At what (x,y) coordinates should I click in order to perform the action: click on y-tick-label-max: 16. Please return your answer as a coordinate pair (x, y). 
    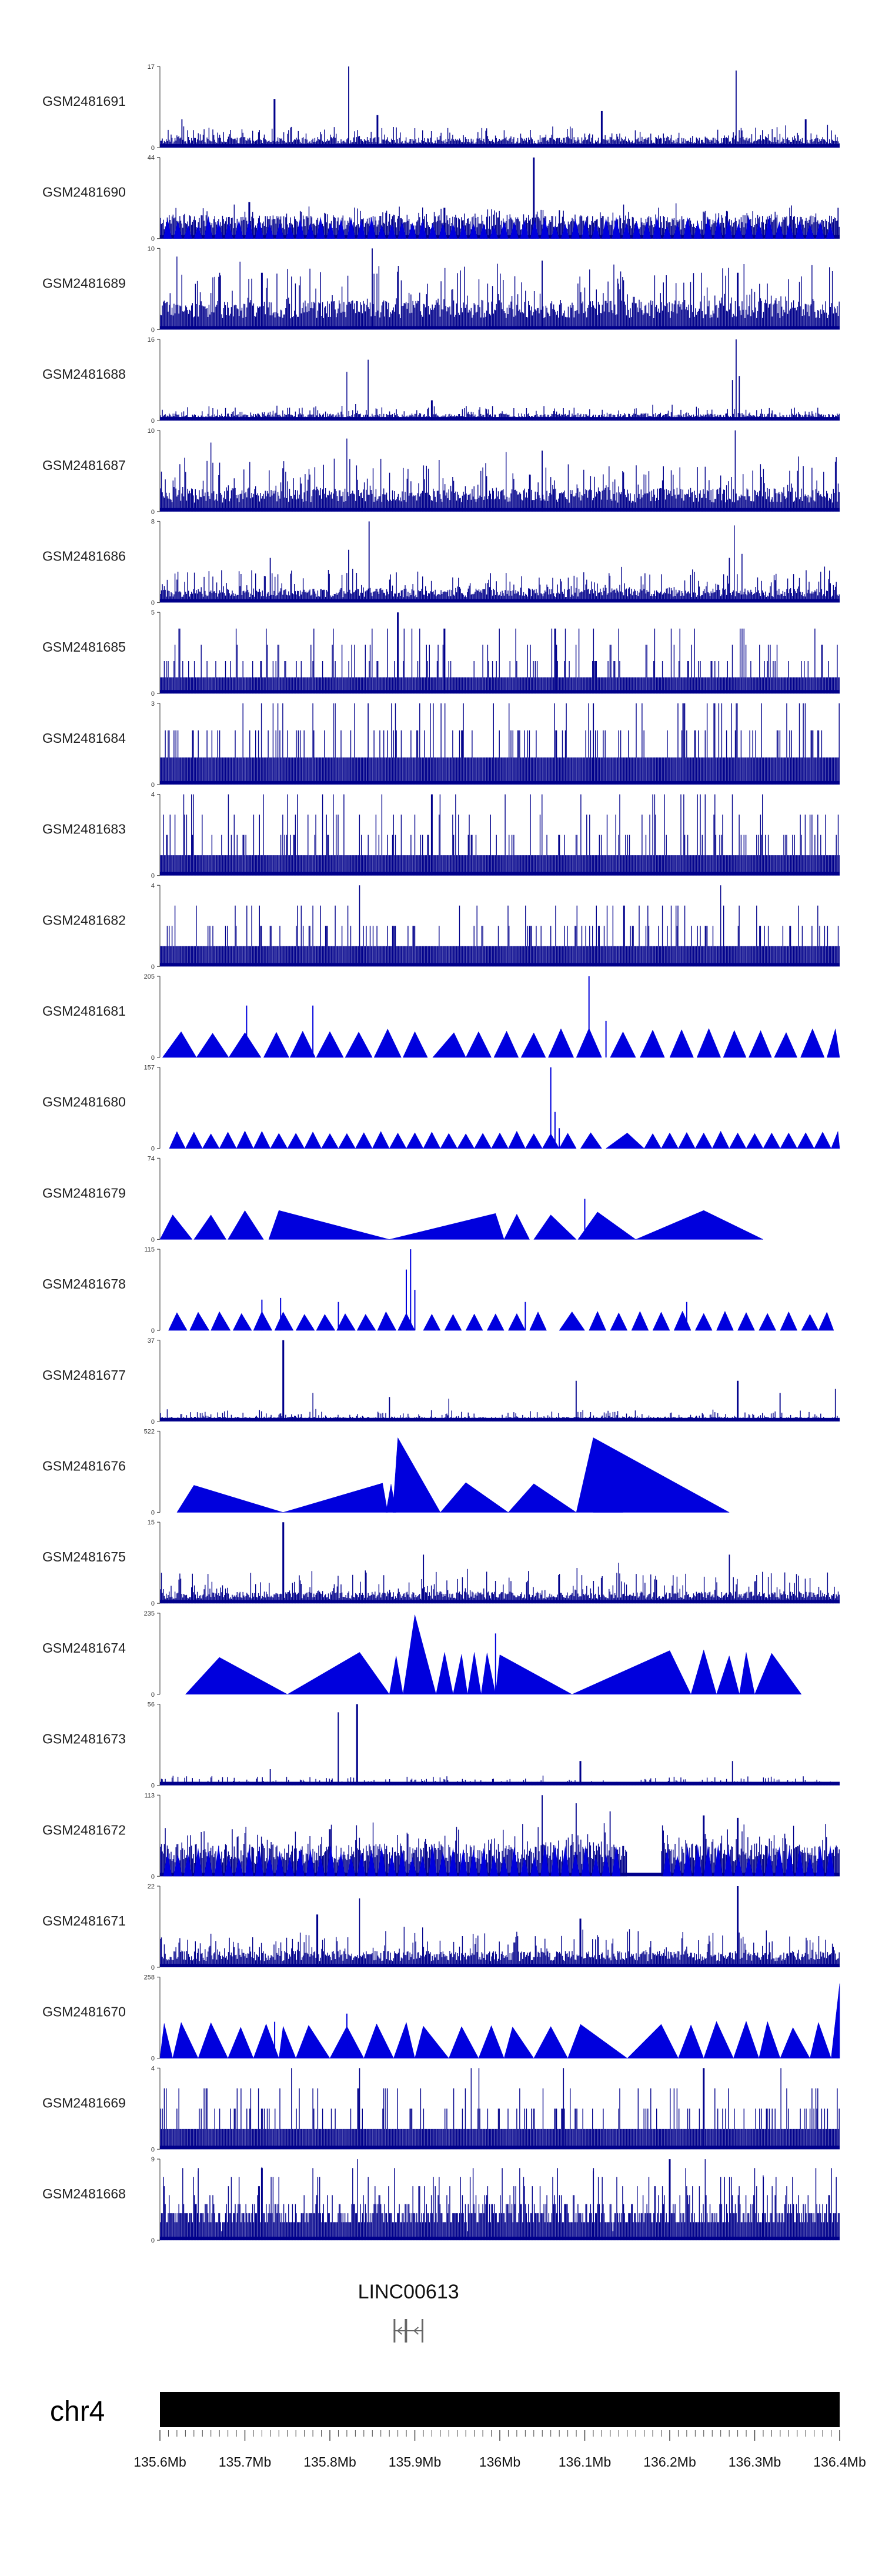
    Looking at the image, I should click on (151, 339).